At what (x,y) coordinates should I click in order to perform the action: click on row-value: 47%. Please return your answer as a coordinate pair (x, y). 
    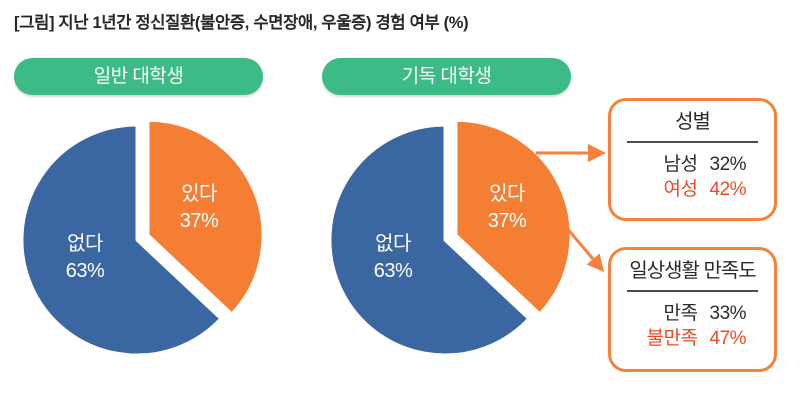
    Looking at the image, I should click on (728, 338).